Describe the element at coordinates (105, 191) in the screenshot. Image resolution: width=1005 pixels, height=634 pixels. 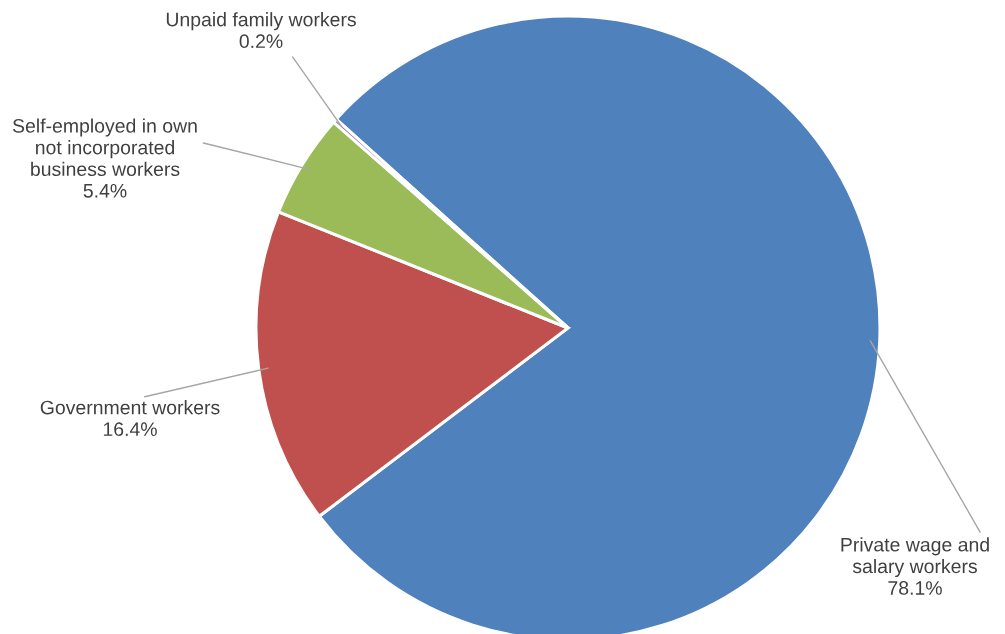
I see `data-label: 5.4%` at that location.